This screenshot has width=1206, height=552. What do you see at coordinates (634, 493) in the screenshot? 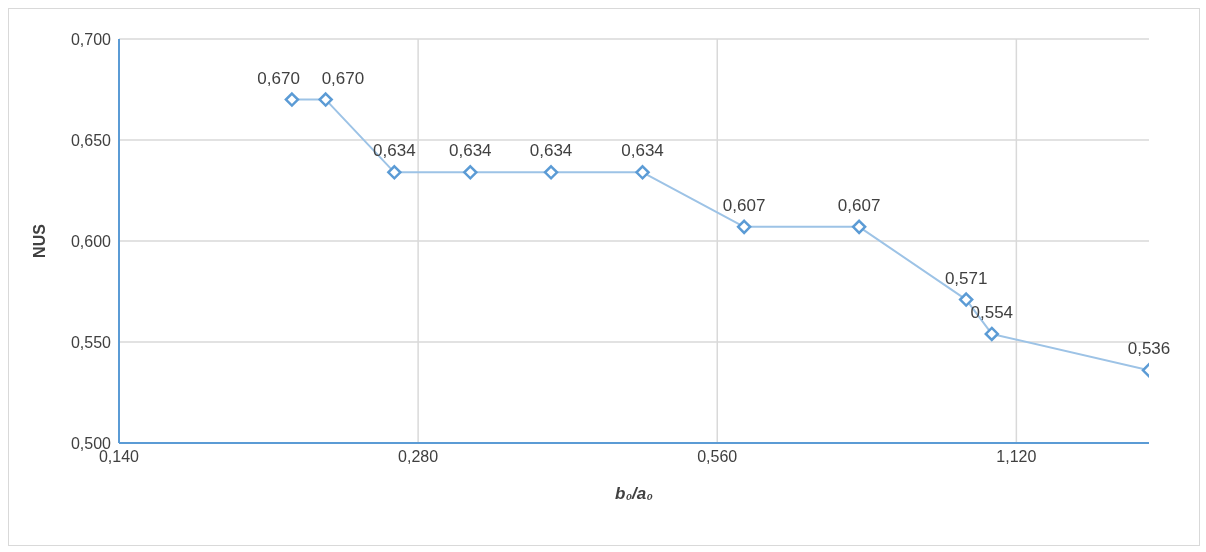
I see `x-axis-title: b₀/a₀` at bounding box center [634, 493].